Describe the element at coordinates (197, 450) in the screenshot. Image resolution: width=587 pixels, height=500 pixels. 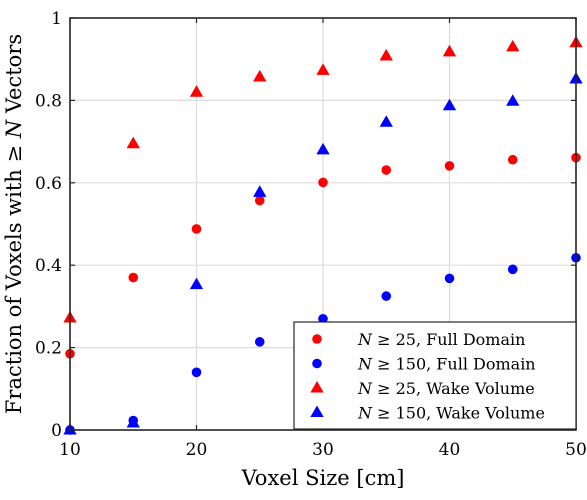
I see `x-tick-label: 20` at that location.